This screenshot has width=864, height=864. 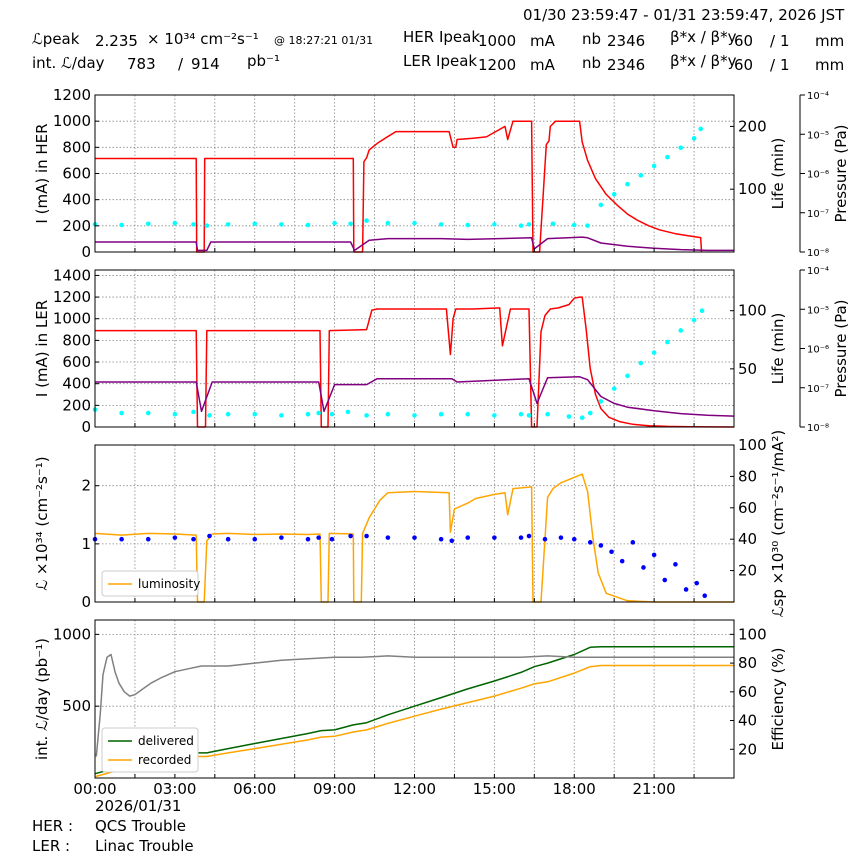 I want to click on y-tick-label: 2, so click(x=86, y=486).